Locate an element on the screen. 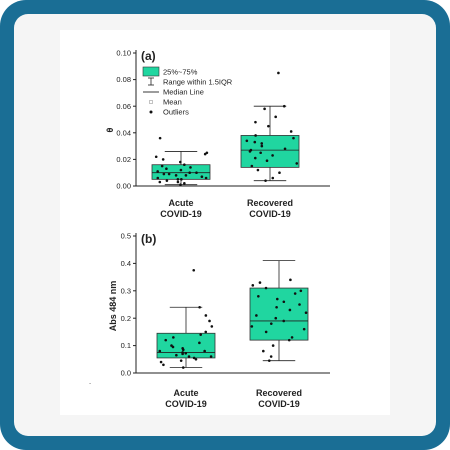 This screenshot has height=450, width=450. y-tick-label: 0.5 is located at coordinates (126, 236).